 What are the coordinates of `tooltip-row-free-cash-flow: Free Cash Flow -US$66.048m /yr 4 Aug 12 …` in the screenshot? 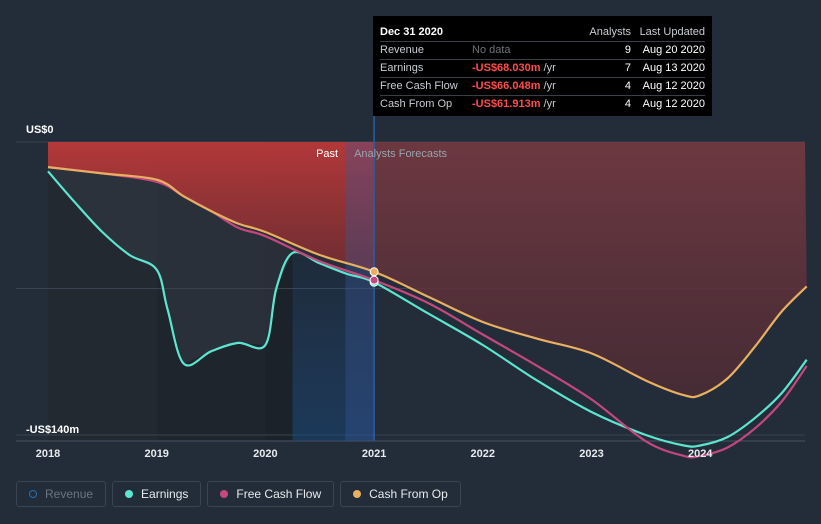 It's located at (542, 86).